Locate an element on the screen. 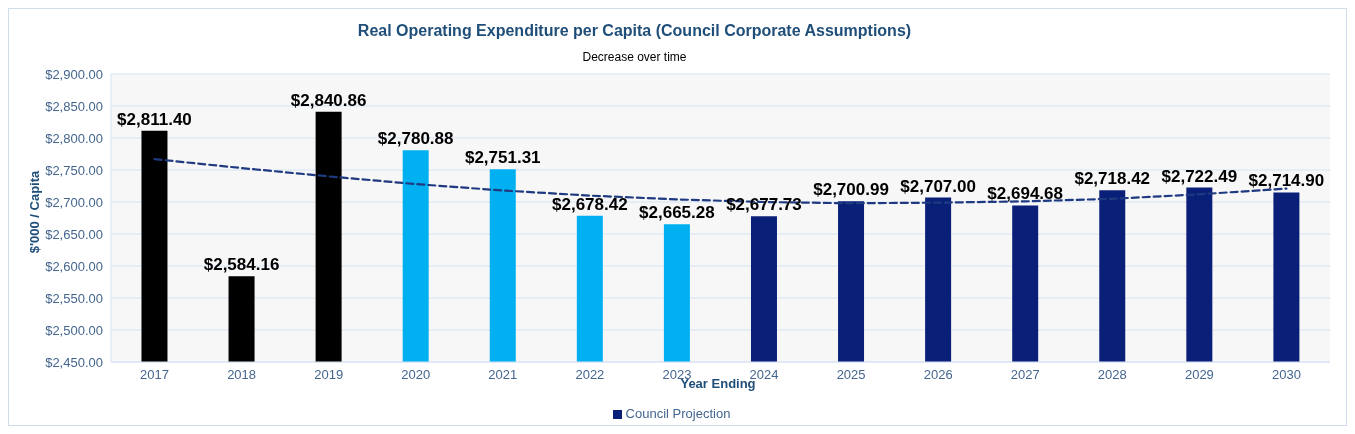 The height and width of the screenshot is (434, 1355). x-tick-label: 2020 is located at coordinates (416, 375).